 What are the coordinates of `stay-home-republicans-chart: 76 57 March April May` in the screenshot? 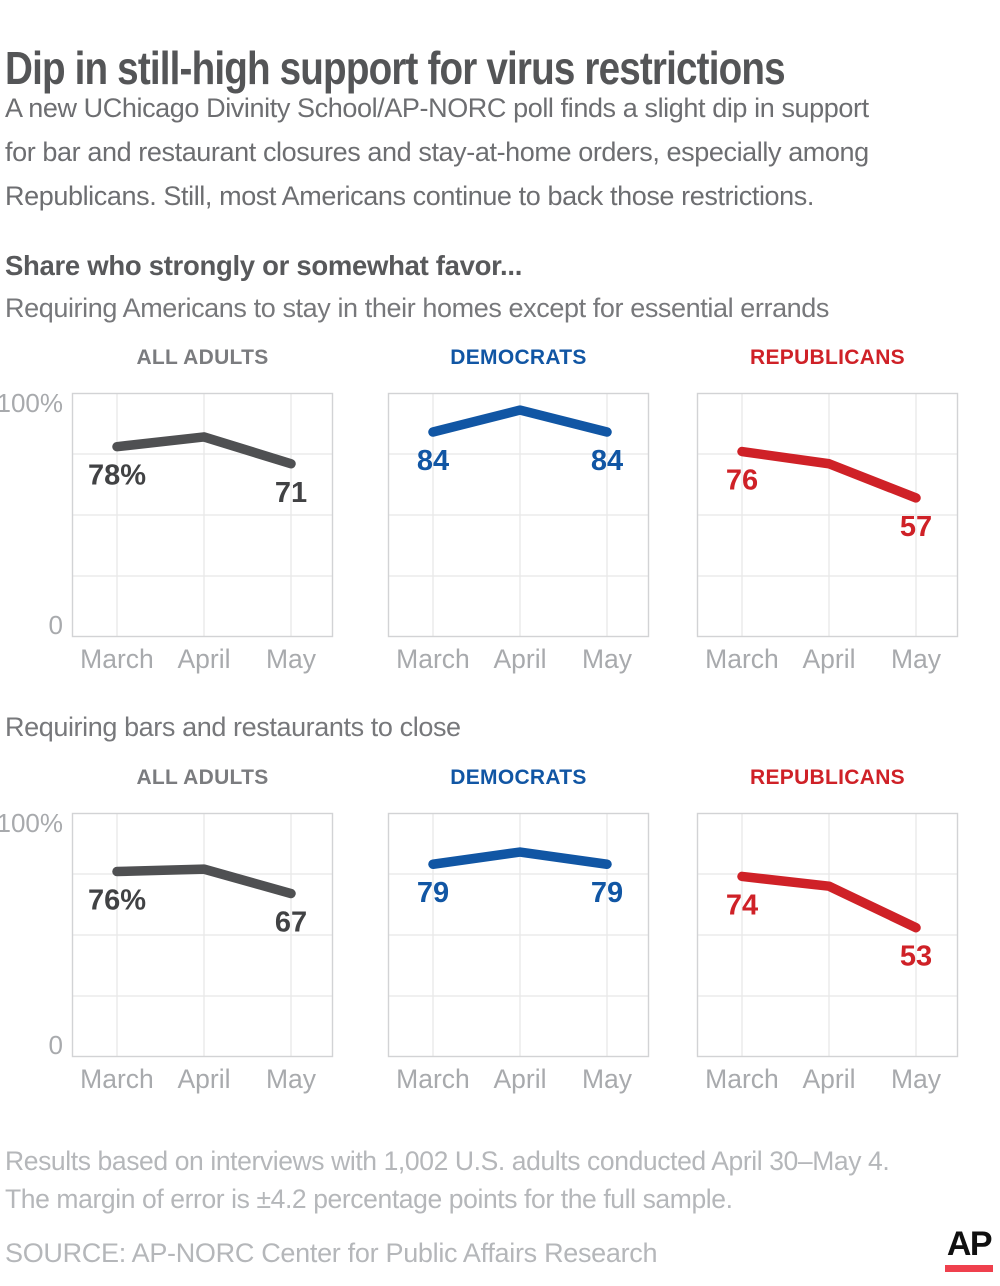 It's located at (827, 533).